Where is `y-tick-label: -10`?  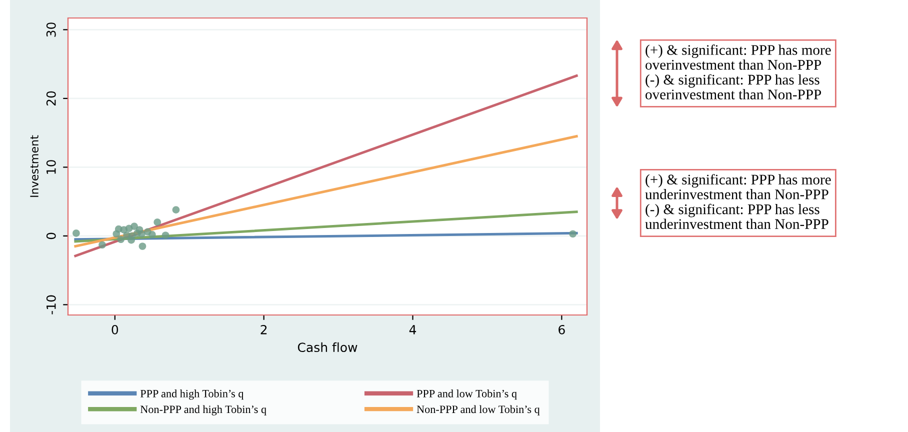 y-tick-label: -10 is located at coordinates (51, 304).